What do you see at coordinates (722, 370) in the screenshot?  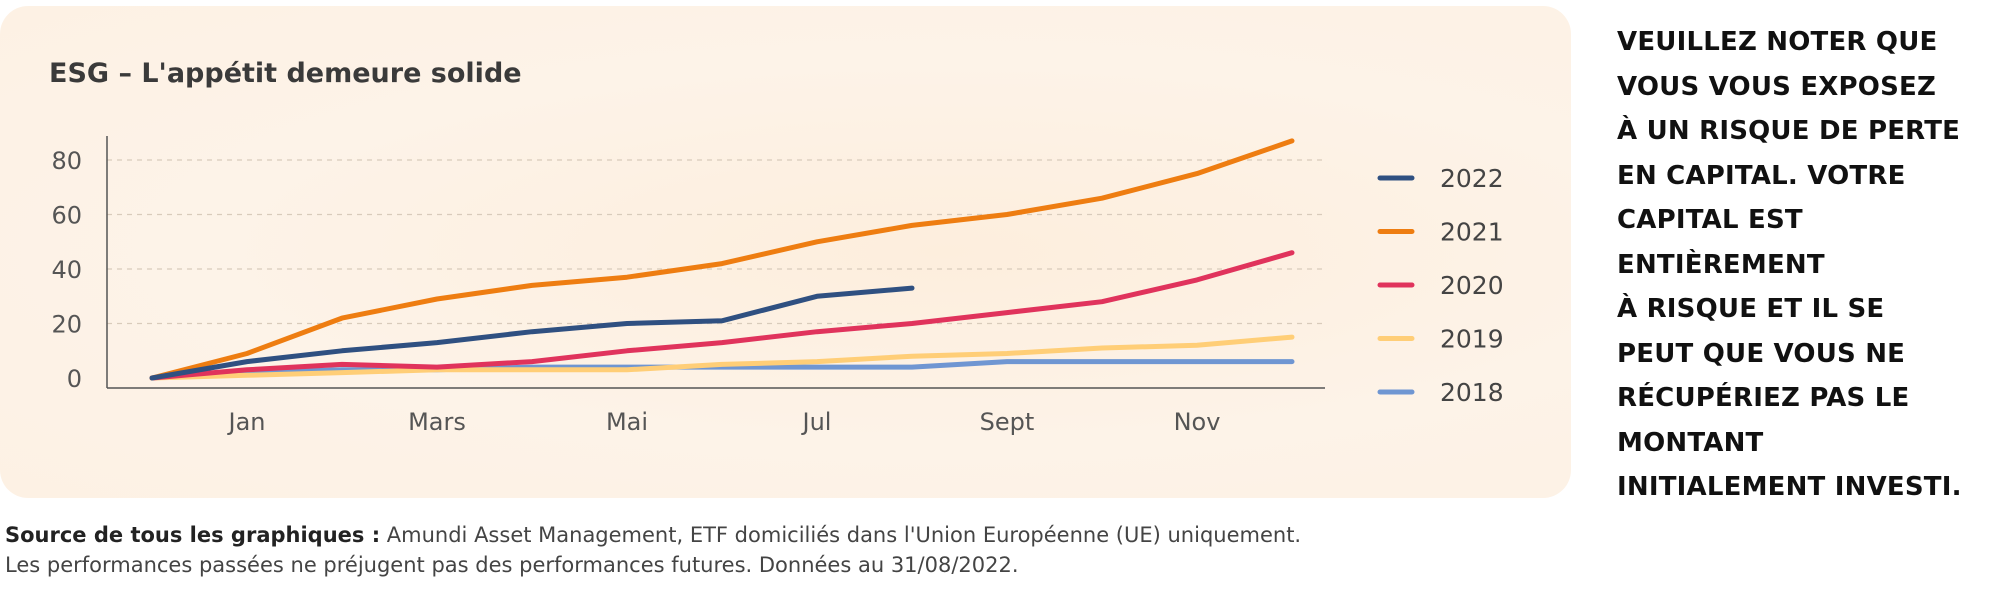 I see `series-line-2018` at bounding box center [722, 370].